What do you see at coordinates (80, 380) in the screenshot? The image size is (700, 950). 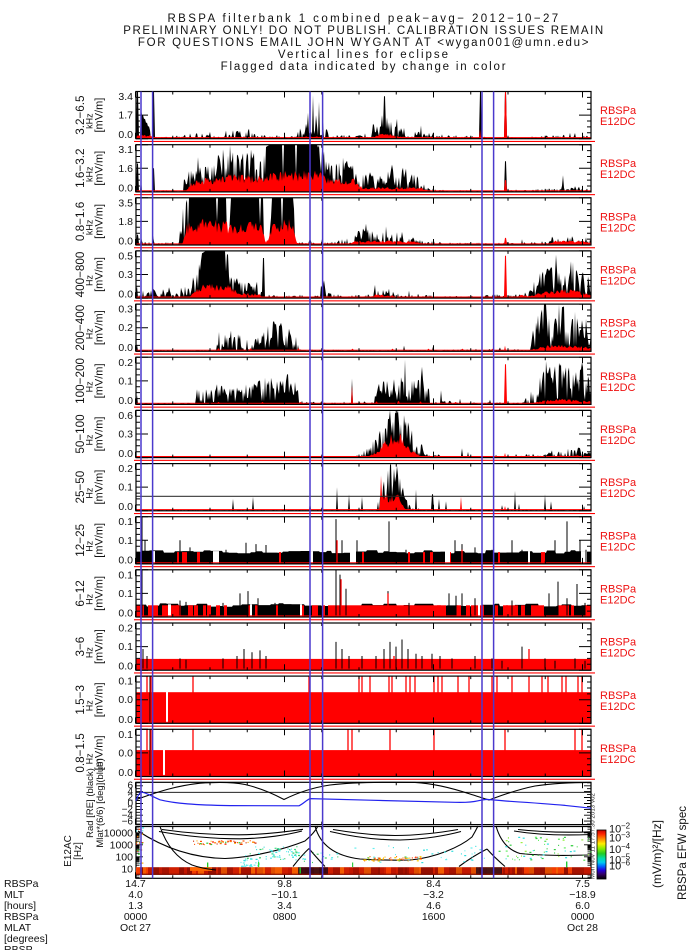 I see `svg-text: 100−200` at bounding box center [80, 380].